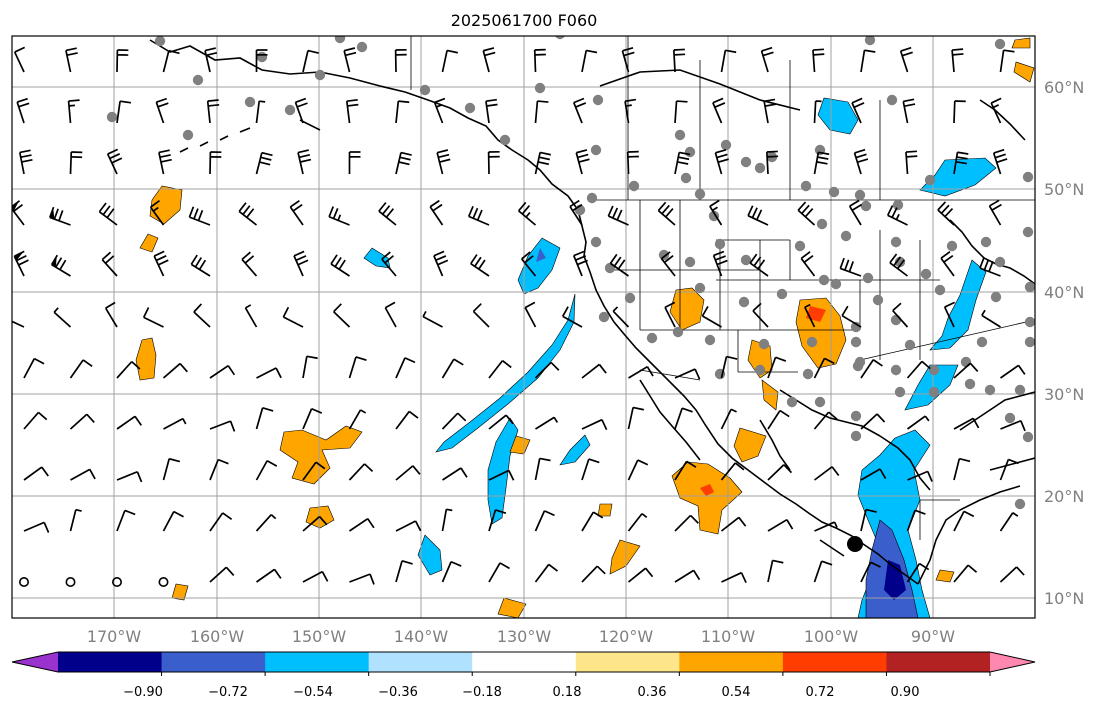  Describe the element at coordinates (605, 510) in the screenshot. I see `warm-anomaly-patch` at that location.